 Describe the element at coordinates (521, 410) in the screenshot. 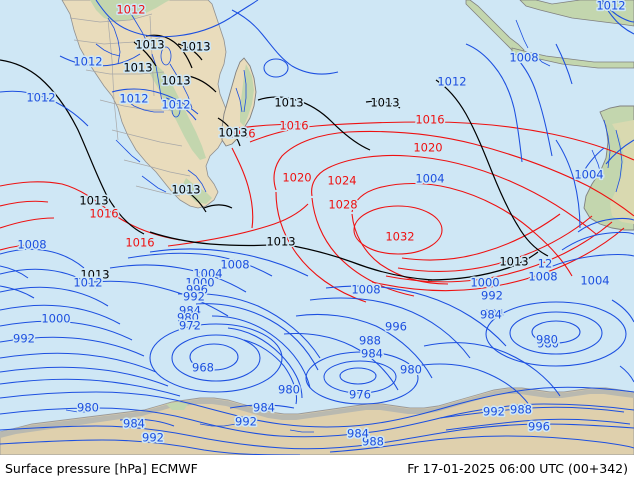

I see `svg-text: 988` at that location.